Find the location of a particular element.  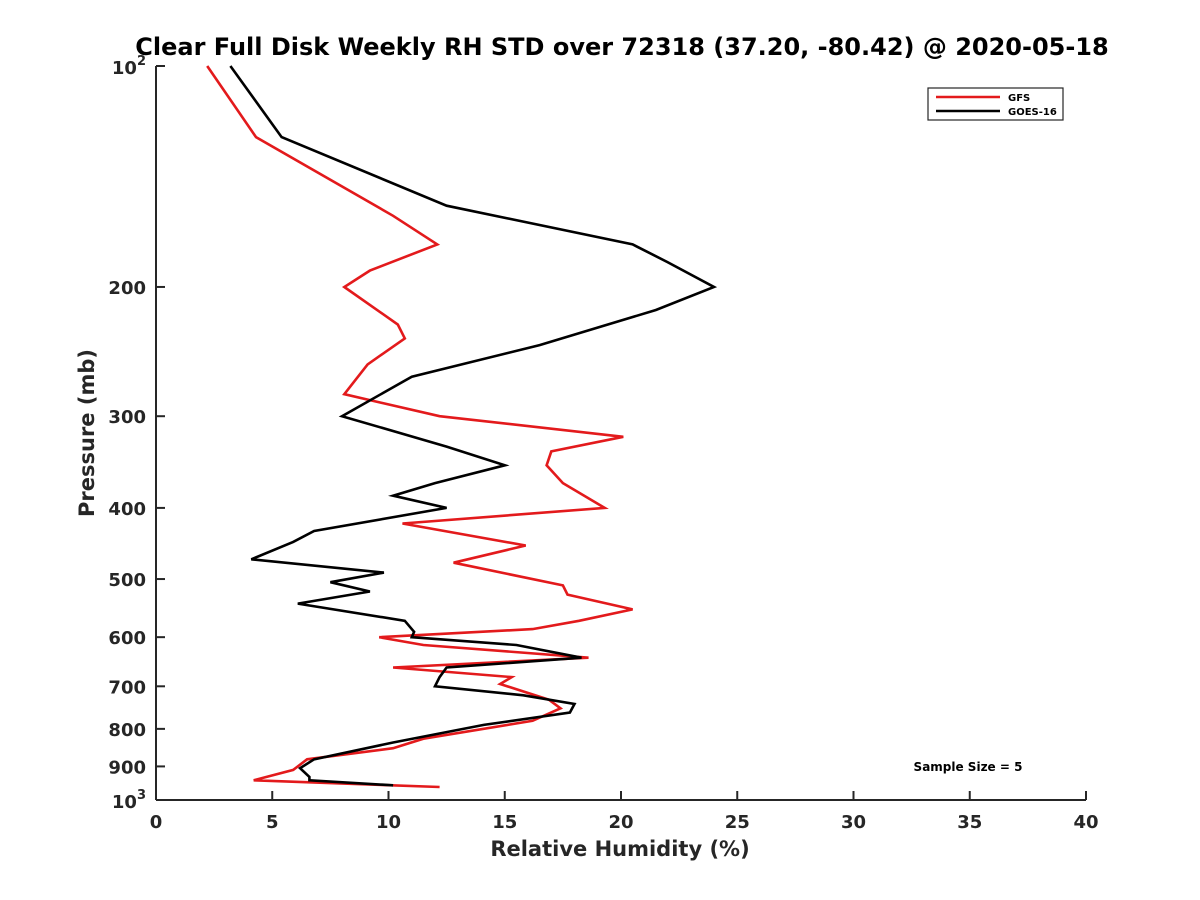

y-tick-label: 800 is located at coordinates (127, 730).